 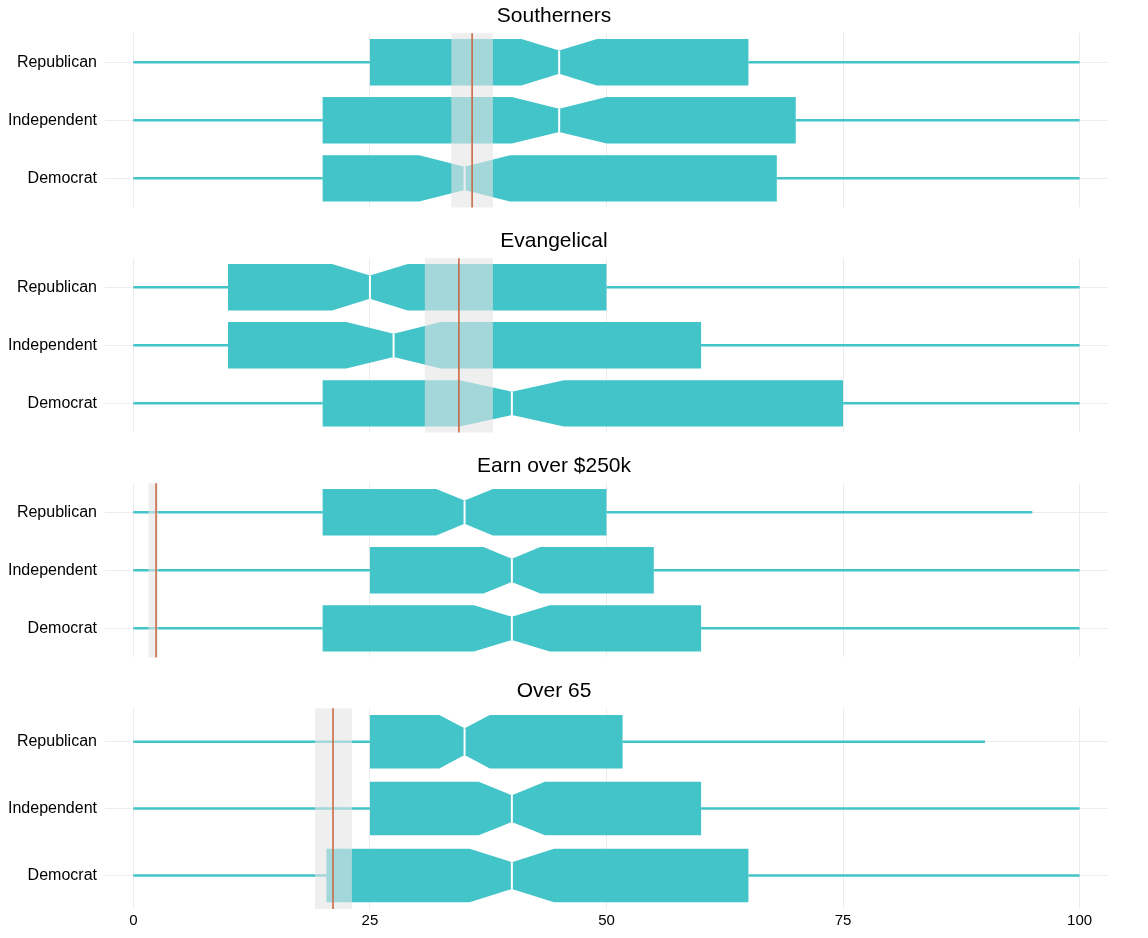 I want to click on chart-title: Earn over $250k, so click(x=554, y=465).